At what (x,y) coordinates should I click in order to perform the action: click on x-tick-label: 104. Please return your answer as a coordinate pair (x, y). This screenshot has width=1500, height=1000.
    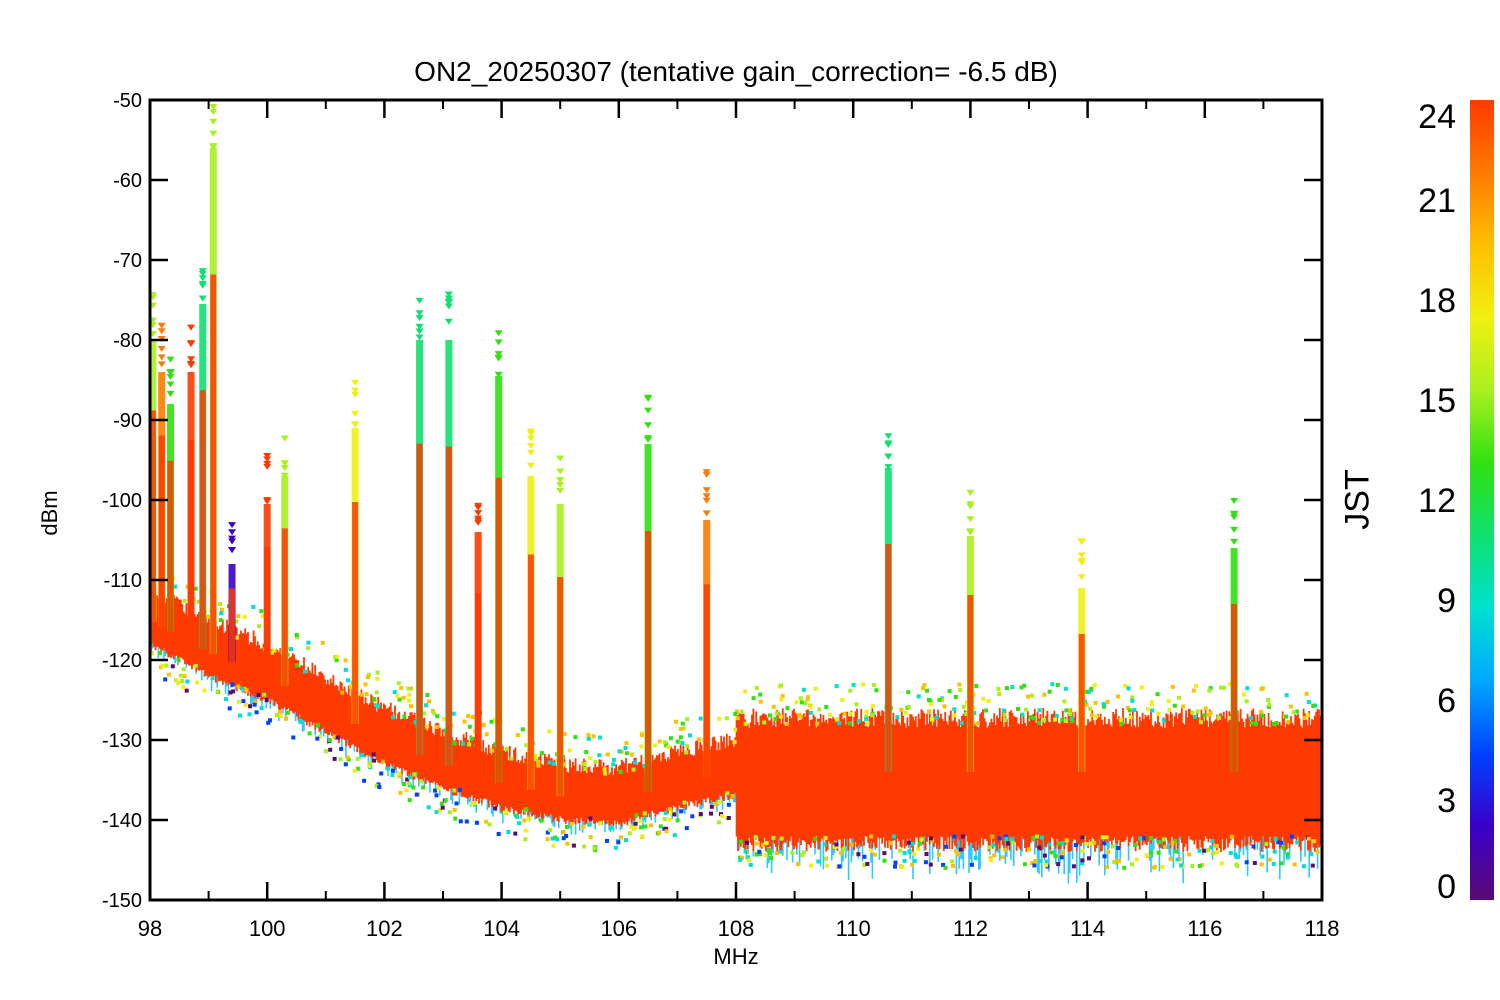
    Looking at the image, I should click on (501, 928).